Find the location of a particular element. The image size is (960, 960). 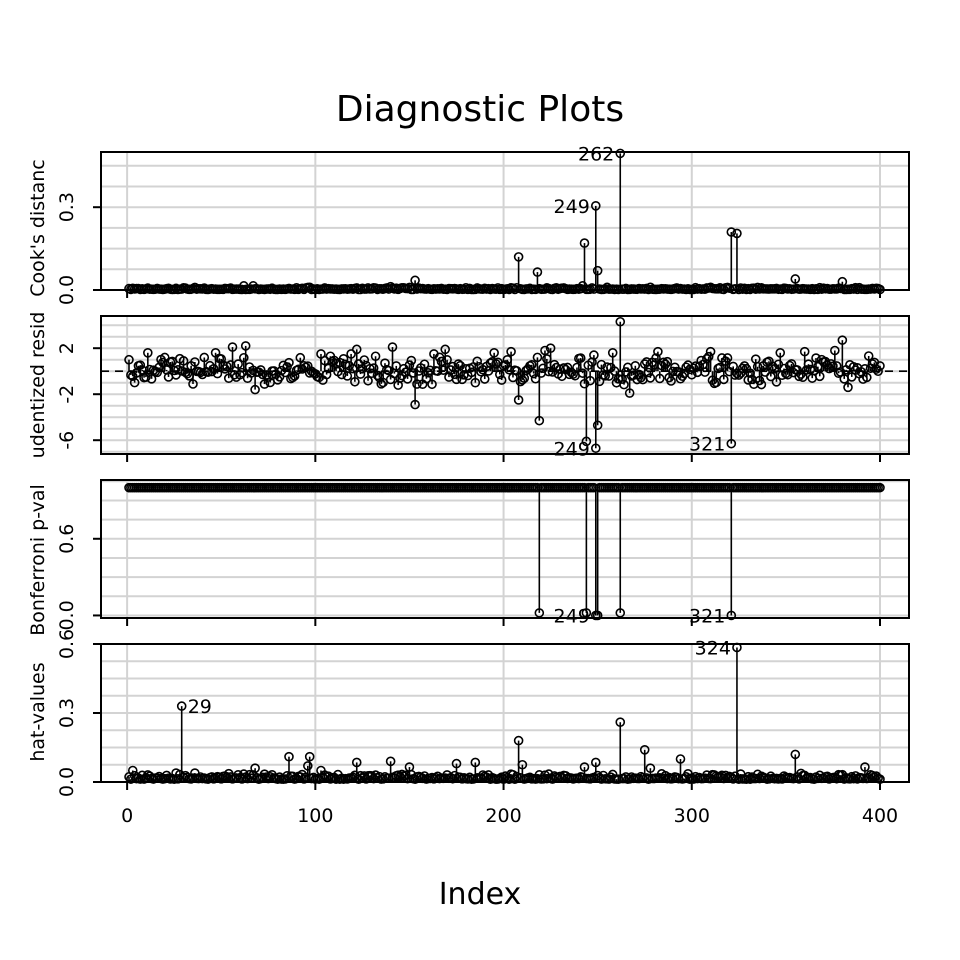

y-axis: 0.0 0.6 is located at coordinates (79, 577).